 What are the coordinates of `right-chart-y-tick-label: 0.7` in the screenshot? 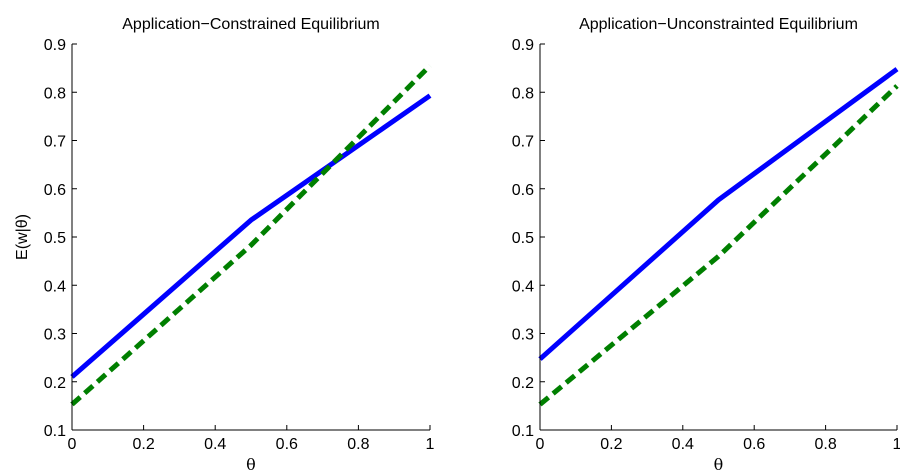 It's located at (523, 142).